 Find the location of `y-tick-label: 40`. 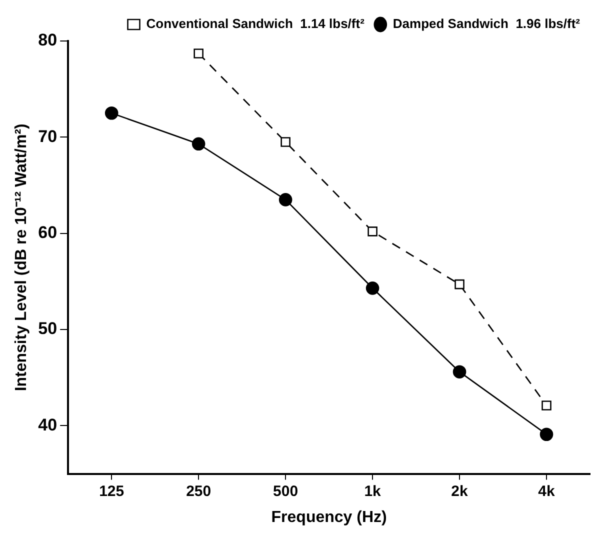

y-tick-label: 40 is located at coordinates (48, 424).